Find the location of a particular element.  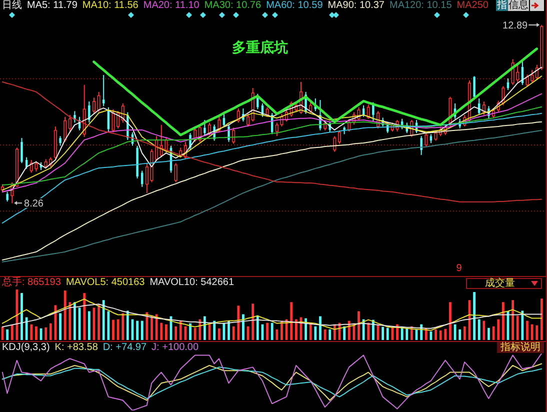

dropdown: 成交量 is located at coordinates (504, 283).